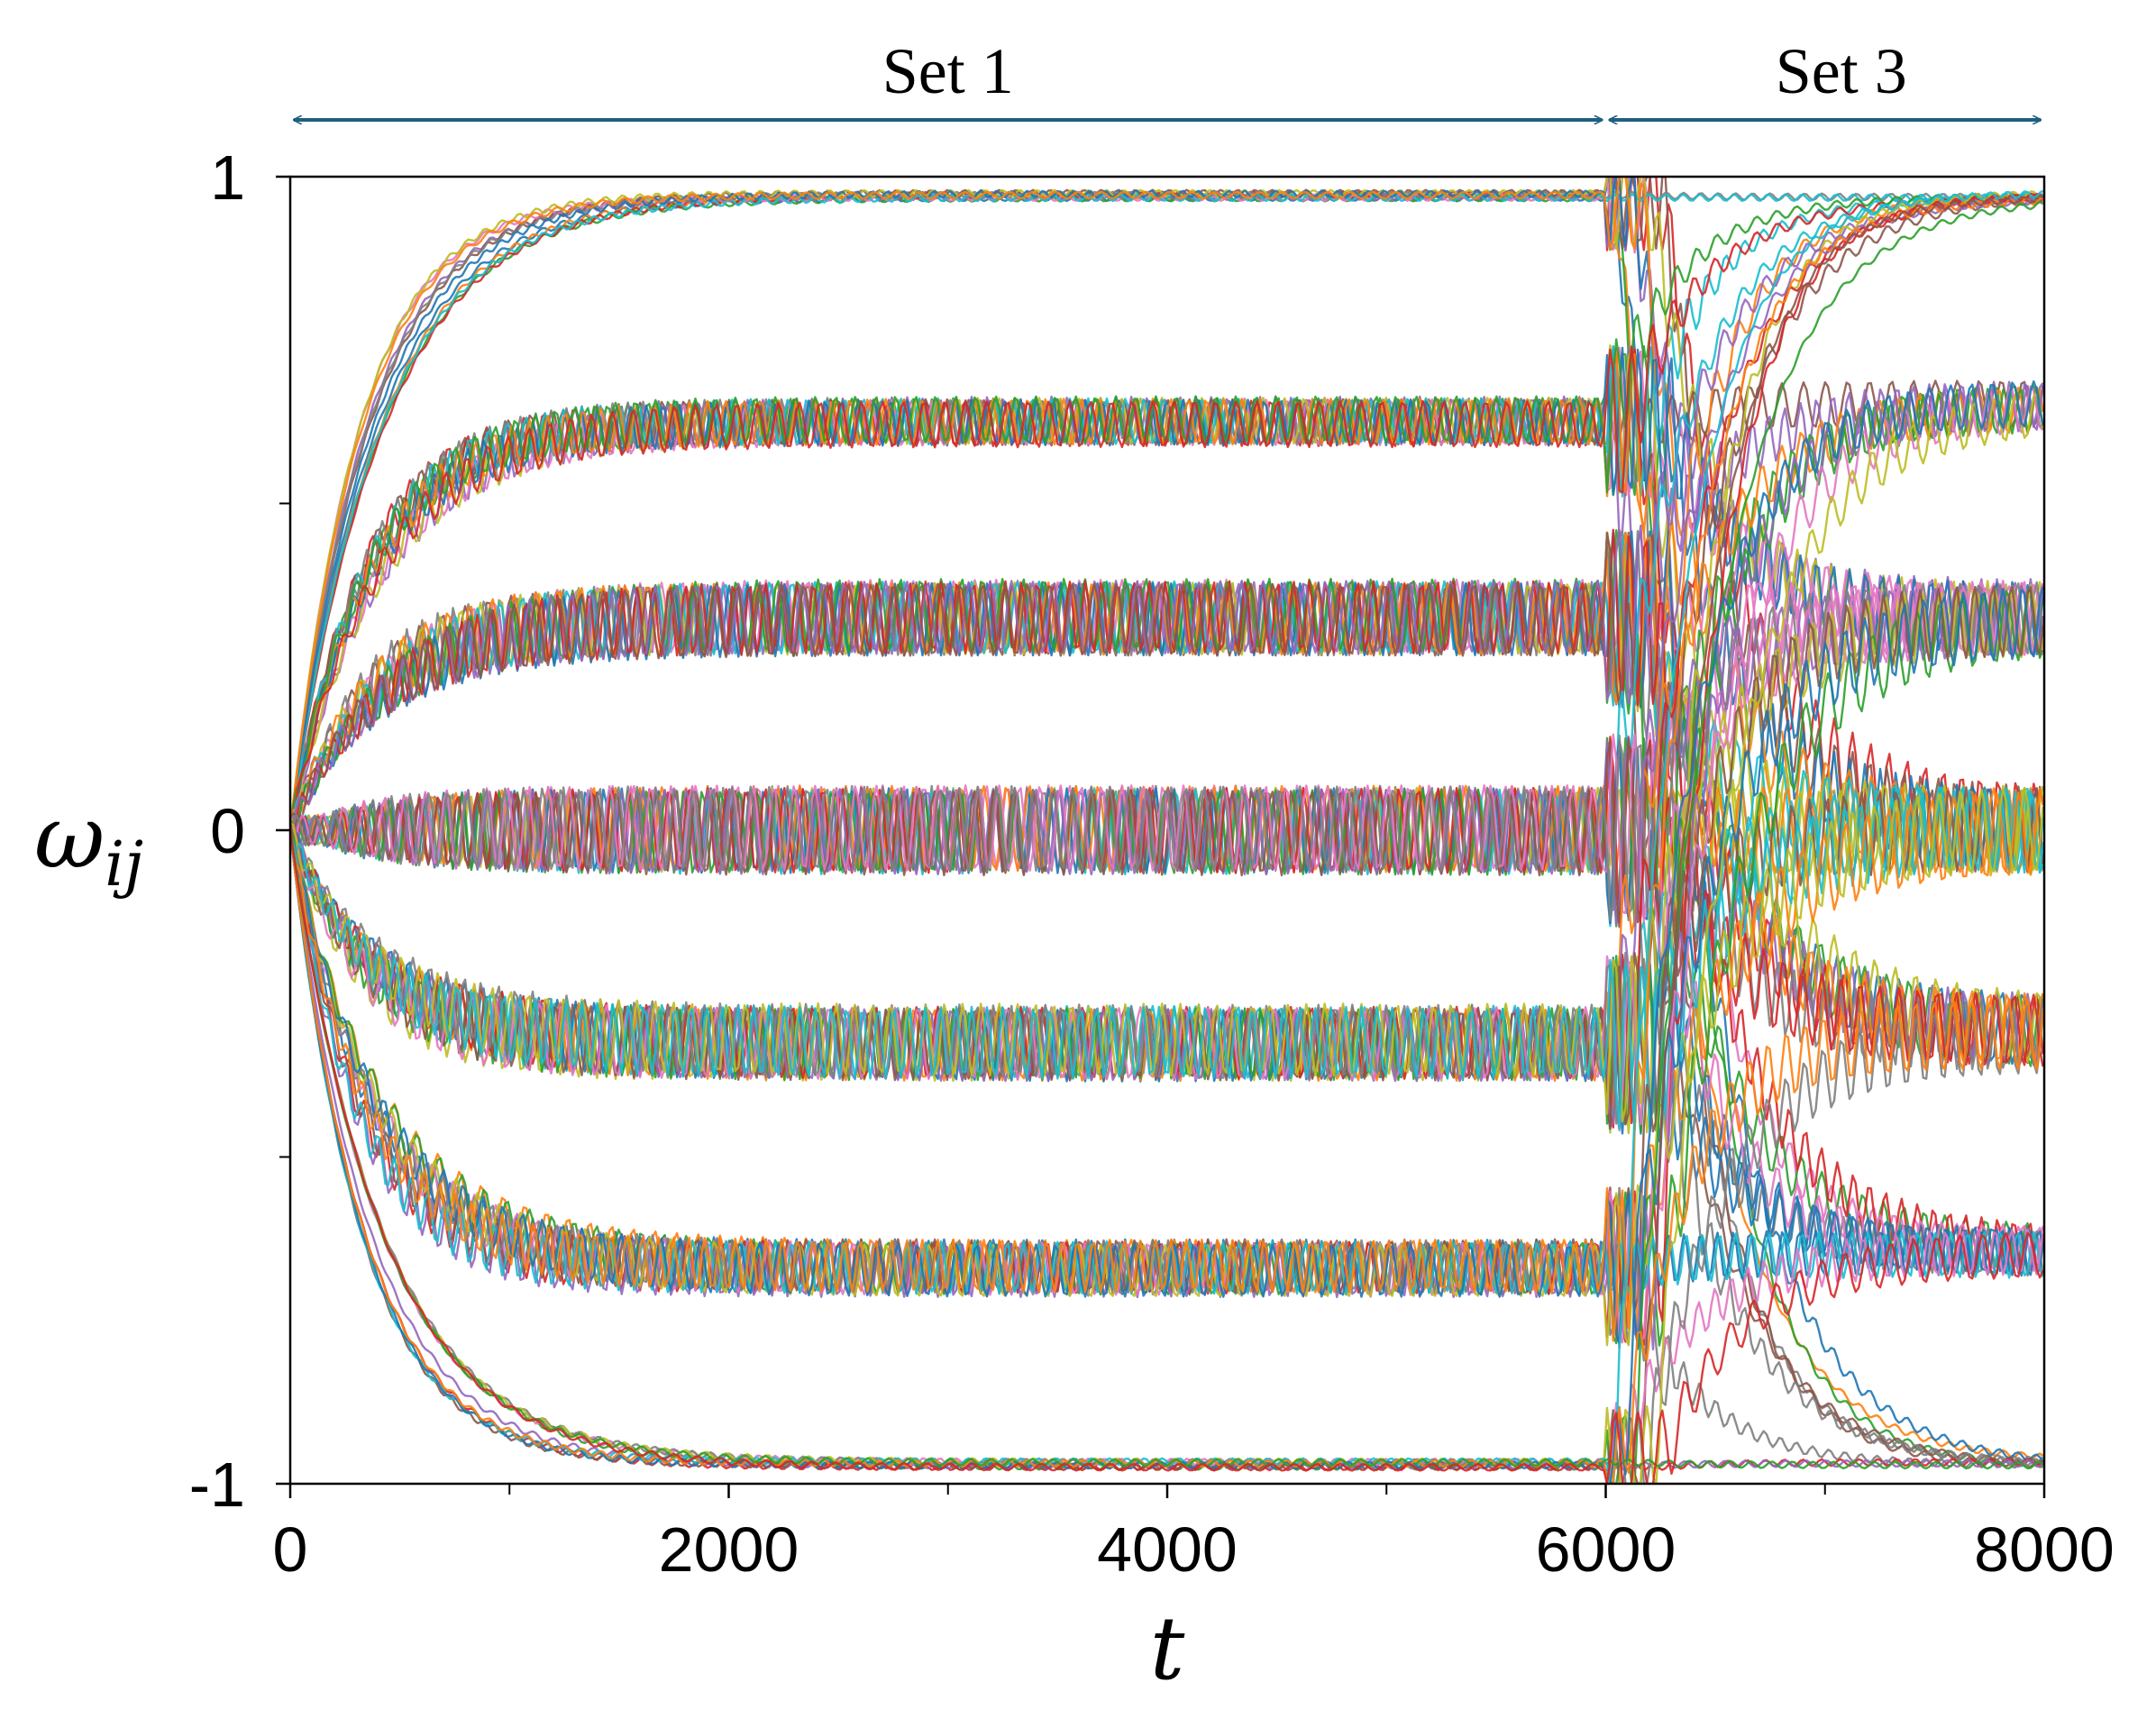 The width and height of the screenshot is (2156, 1710). I want to click on y-tick-label: 1, so click(227, 178).